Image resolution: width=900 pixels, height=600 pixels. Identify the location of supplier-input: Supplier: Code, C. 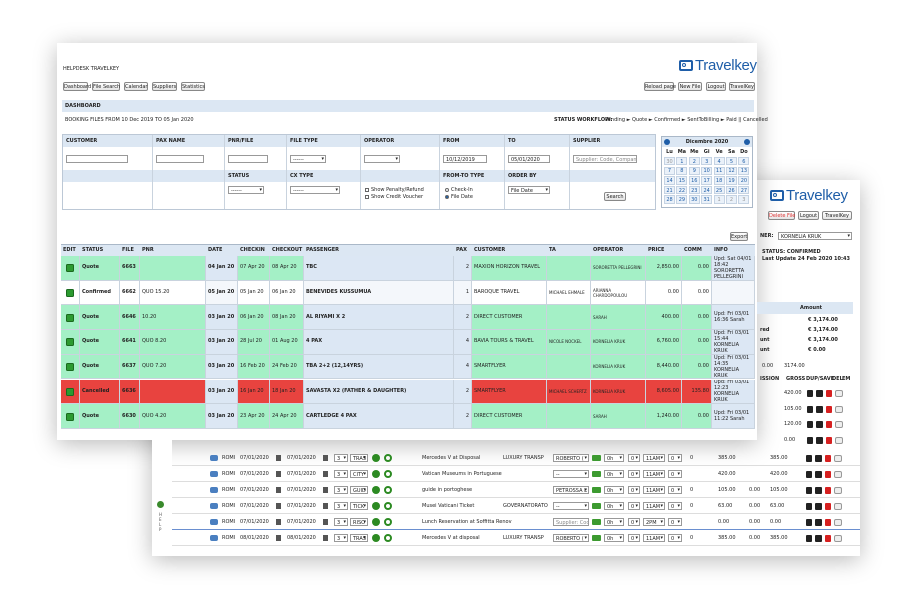
(571, 522).